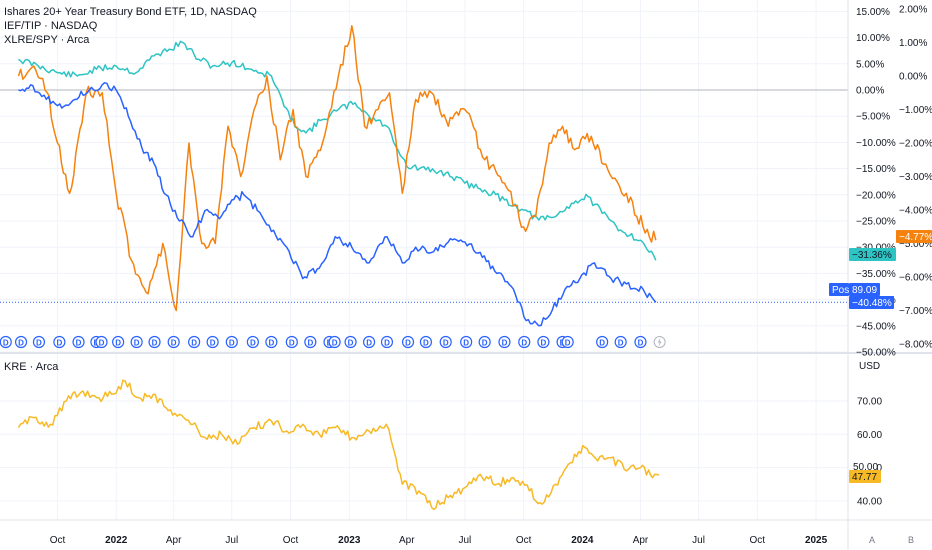  Describe the element at coordinates (911, 540) in the screenshot. I see `scale-toggle-button: B` at that location.